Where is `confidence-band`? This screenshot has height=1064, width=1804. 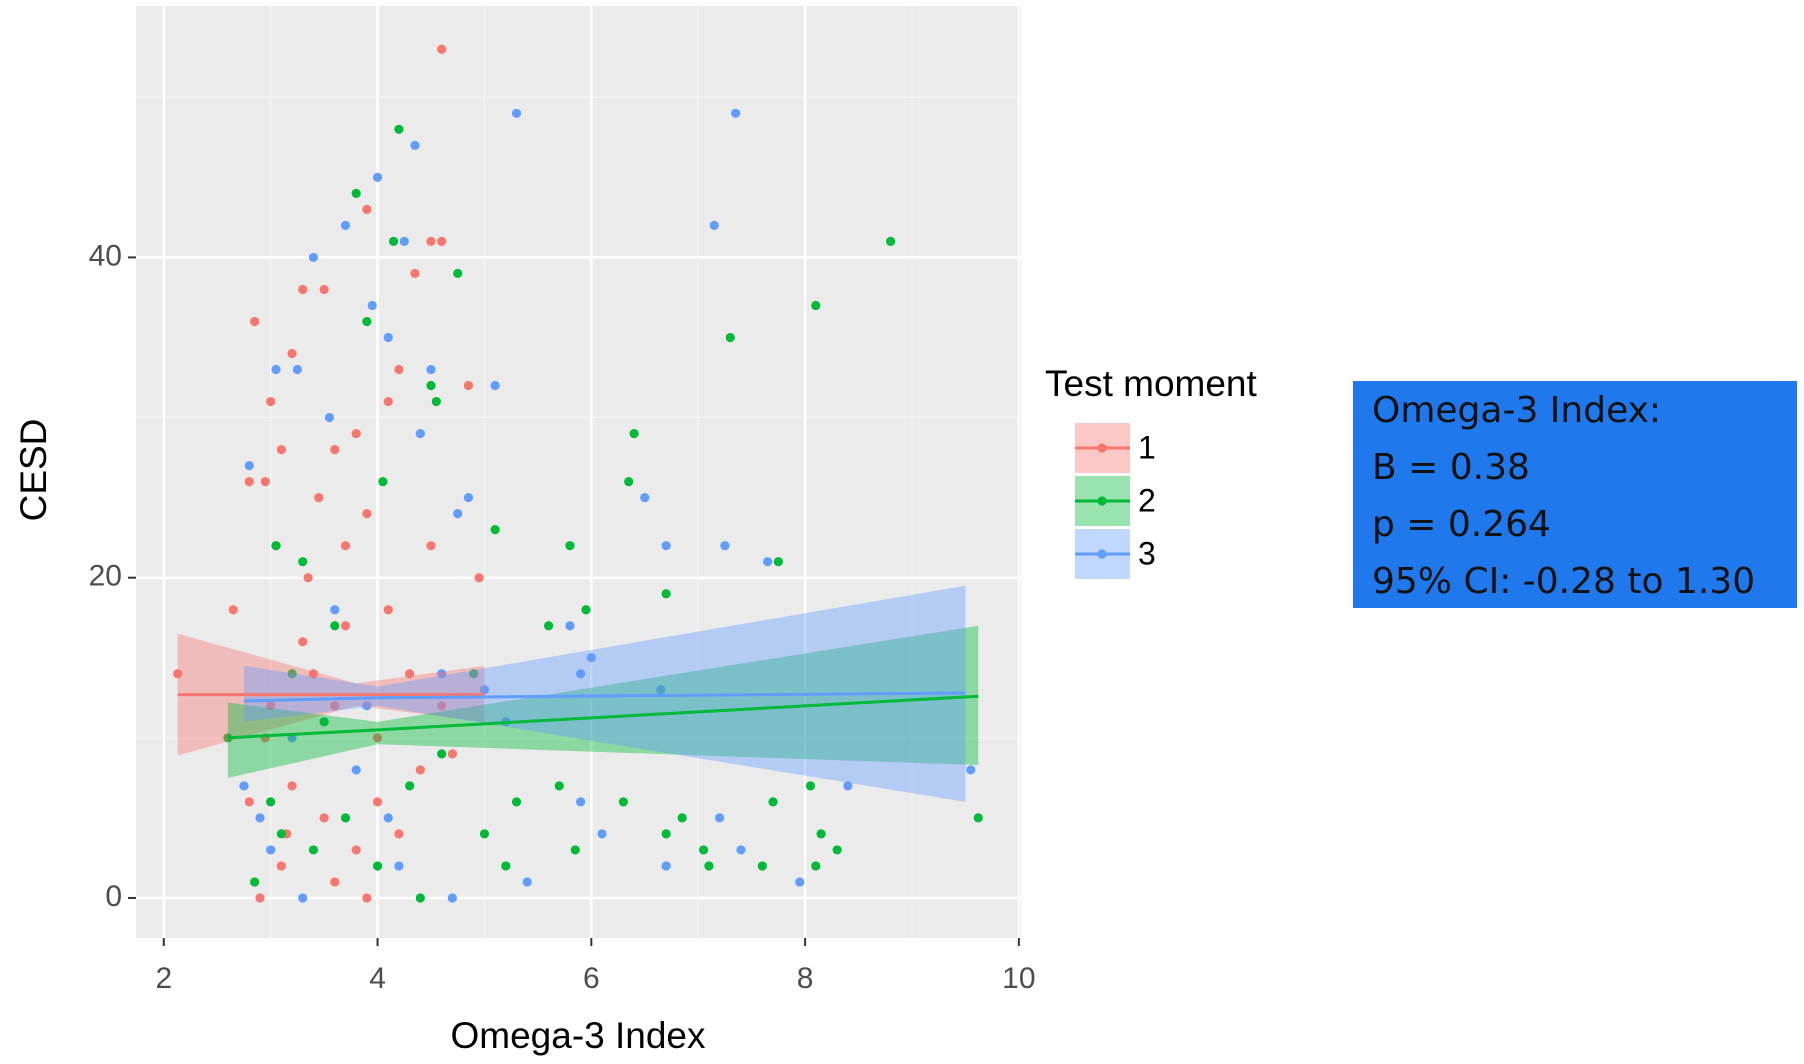
confidence-band is located at coordinates (603, 701).